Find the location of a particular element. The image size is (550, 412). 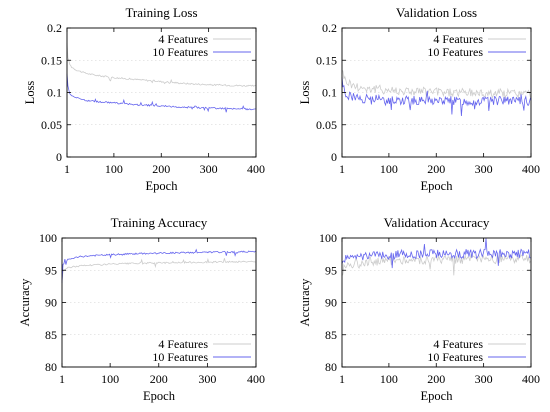

chart-title: Training Accuracy is located at coordinates (159, 222).